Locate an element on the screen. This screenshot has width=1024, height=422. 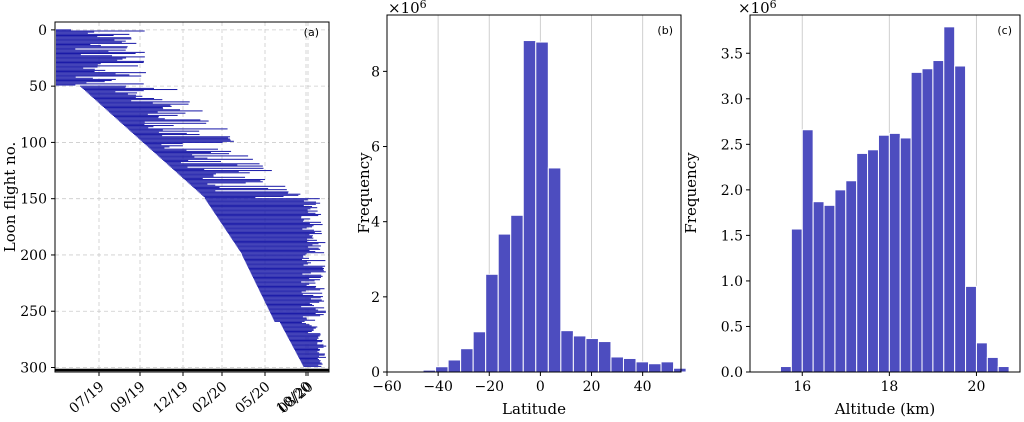
panel-c-y-ticks: 0.0 0.5 1.0 1.5 2.0 2.5 3.0 3.5 is located at coordinates (735, 213).